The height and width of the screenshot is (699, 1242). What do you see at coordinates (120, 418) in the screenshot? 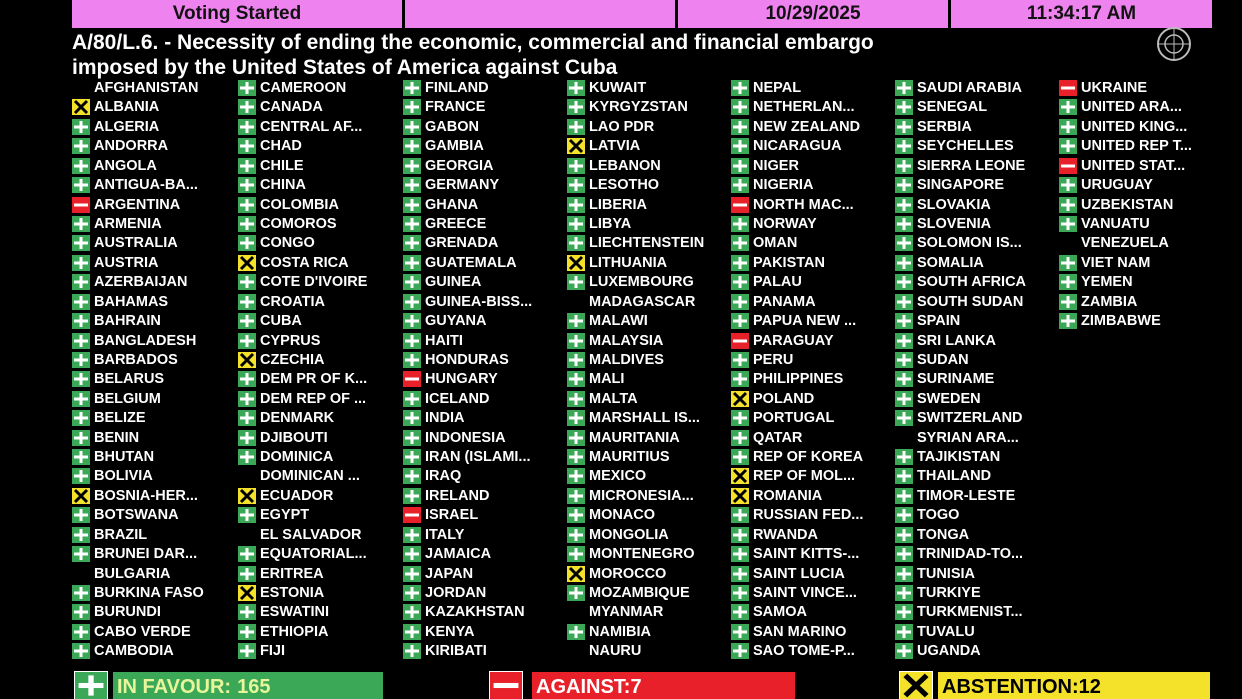
I see `country-name: BELIZE` at bounding box center [120, 418].